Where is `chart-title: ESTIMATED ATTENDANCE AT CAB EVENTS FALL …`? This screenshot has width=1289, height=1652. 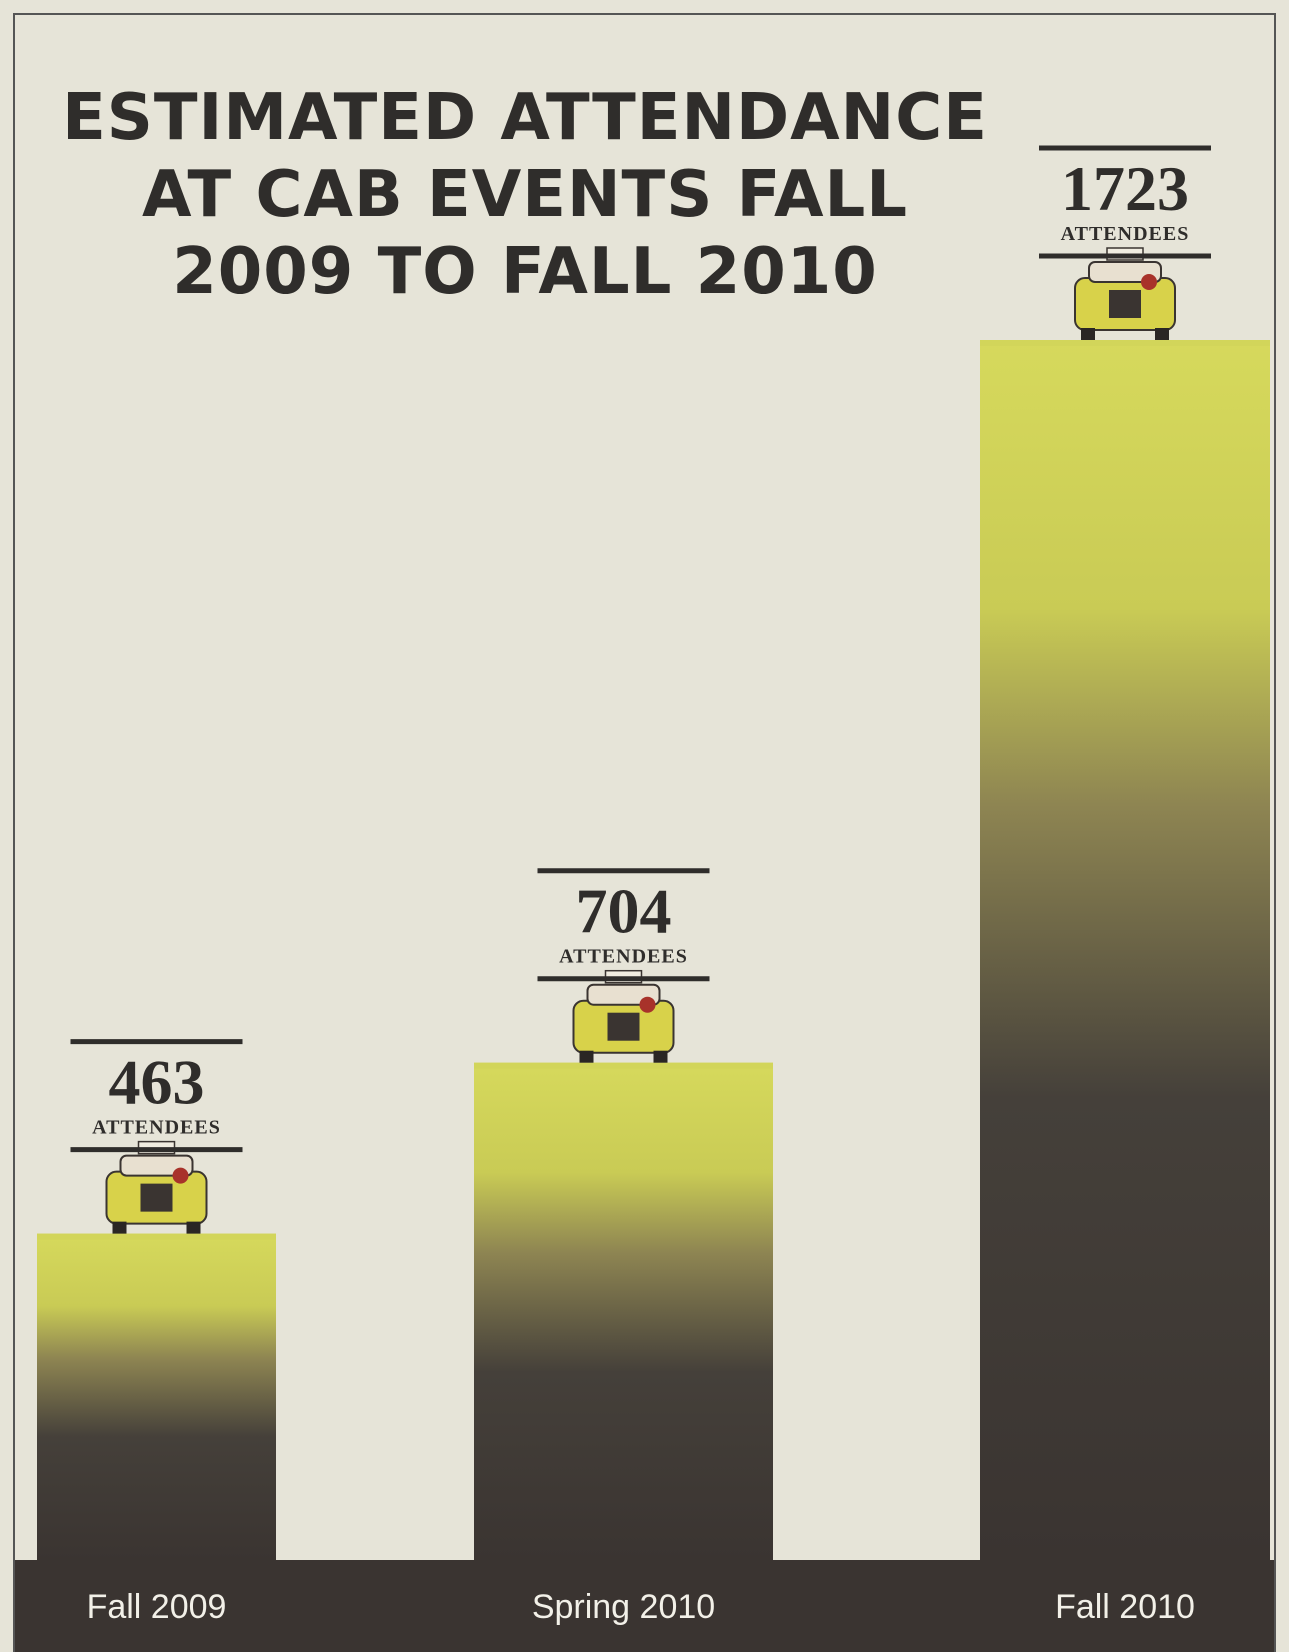
chart-title: ESTIMATED ATTENDANCE AT CAB EVENTS FALL … is located at coordinates (525, 195).